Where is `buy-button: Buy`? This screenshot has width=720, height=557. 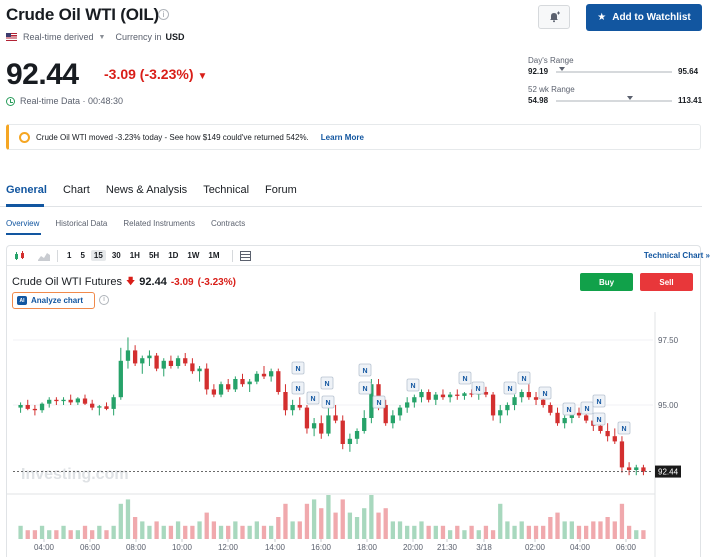 buy-button: Buy is located at coordinates (606, 282).